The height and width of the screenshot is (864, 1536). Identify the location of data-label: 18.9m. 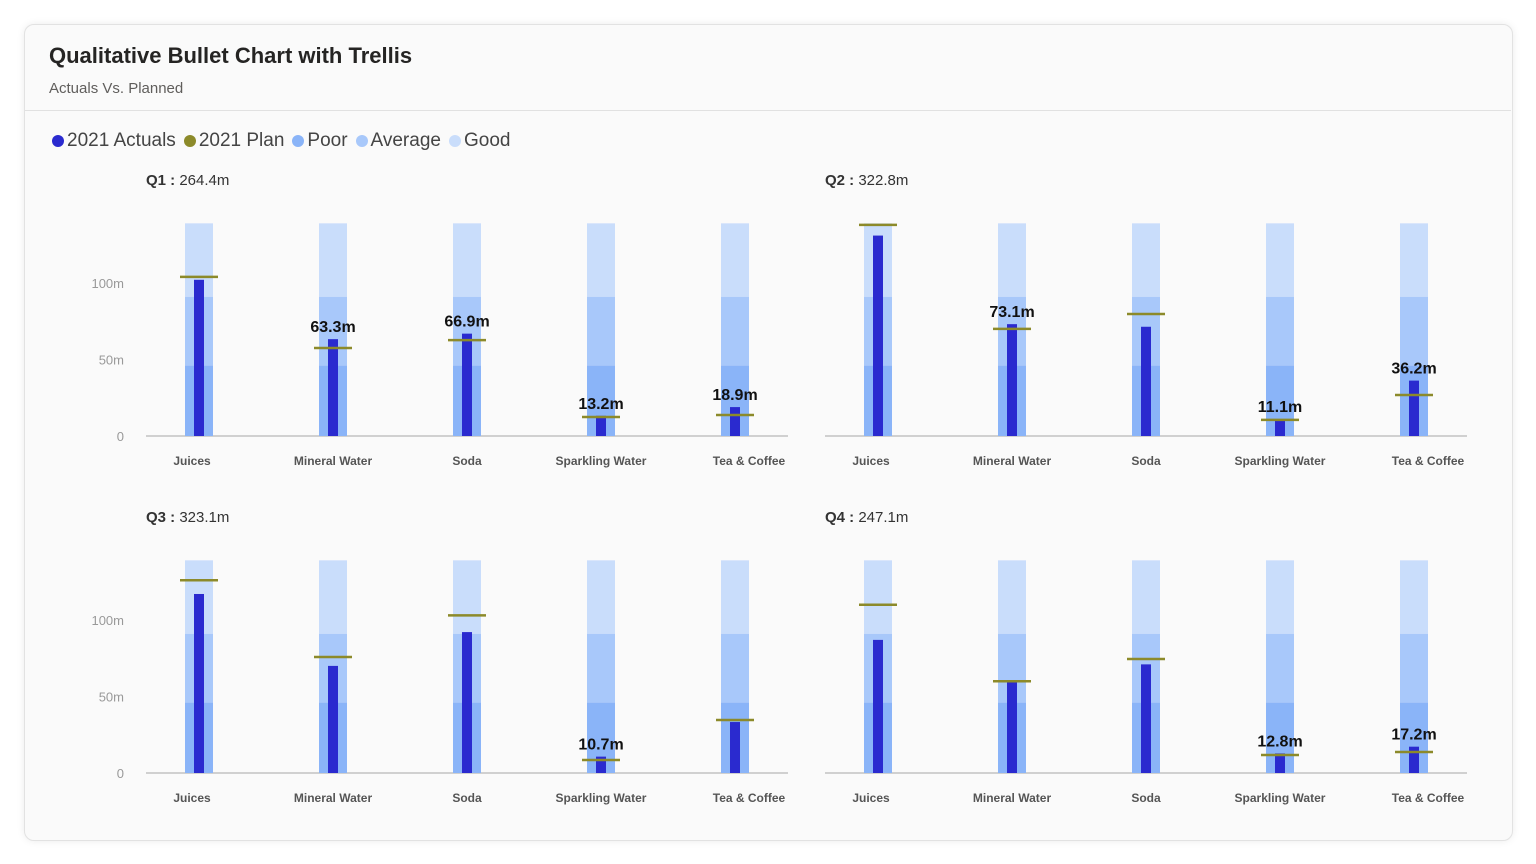
(734, 395).